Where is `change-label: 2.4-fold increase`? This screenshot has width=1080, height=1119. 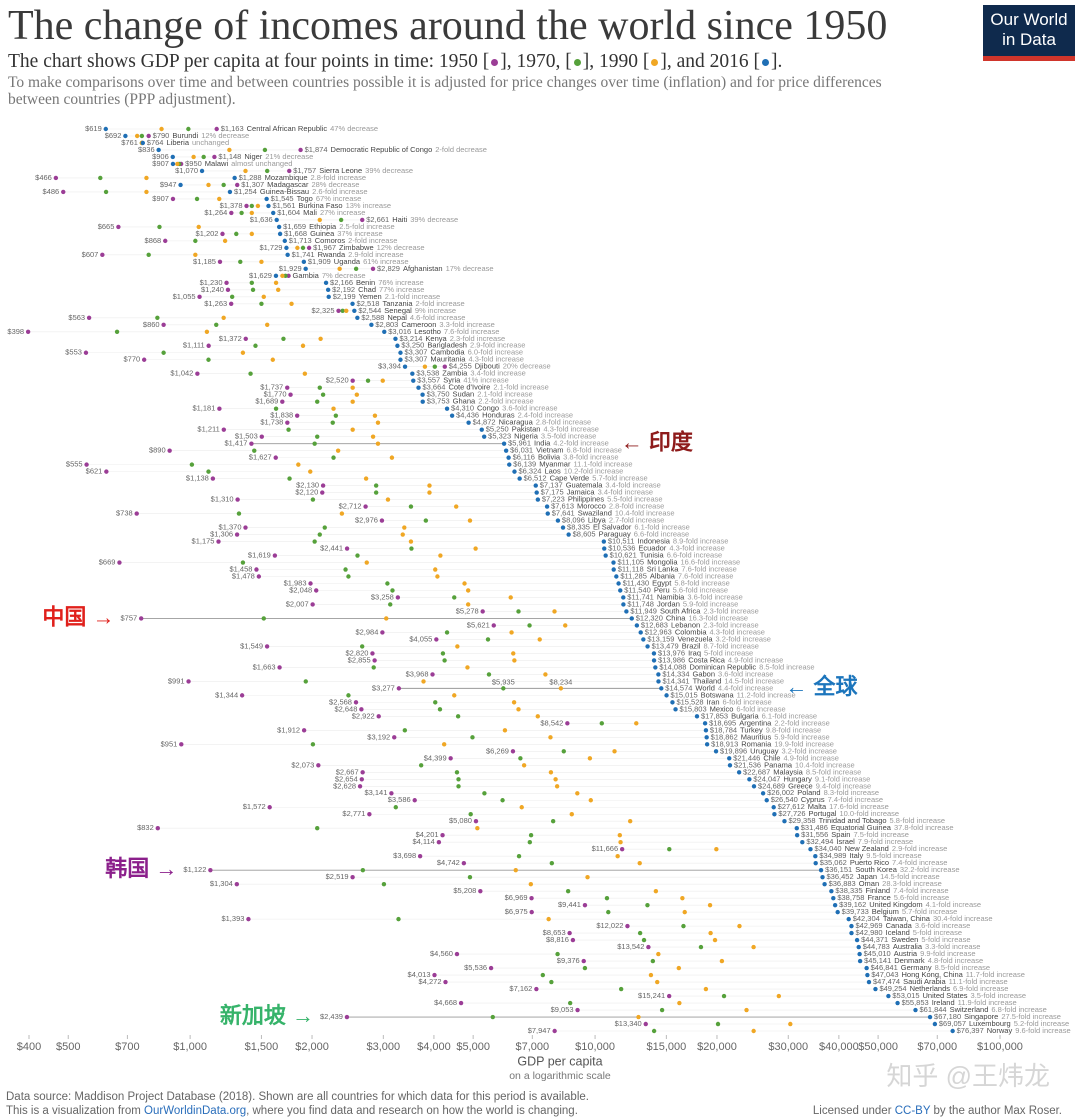 change-label: 2.4-fold increase is located at coordinates (545, 415).